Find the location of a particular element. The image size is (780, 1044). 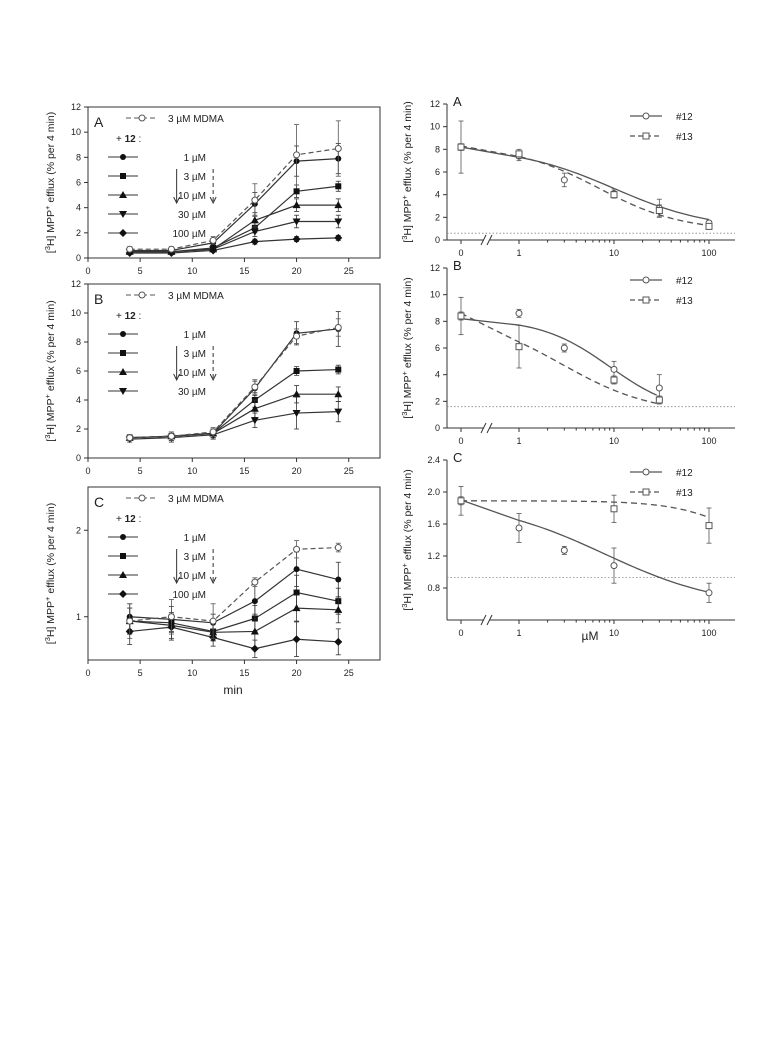

legend-label: 100 µM is located at coordinates (189, 595).